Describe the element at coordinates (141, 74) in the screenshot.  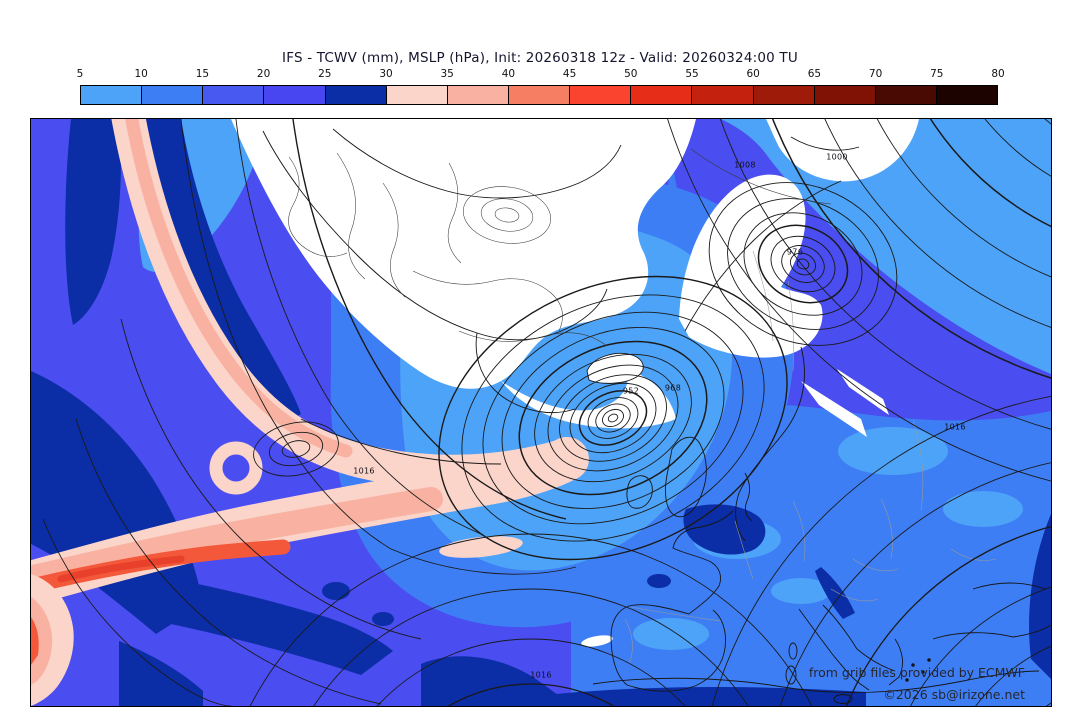
I see `colorbar-tick-label: 10` at that location.